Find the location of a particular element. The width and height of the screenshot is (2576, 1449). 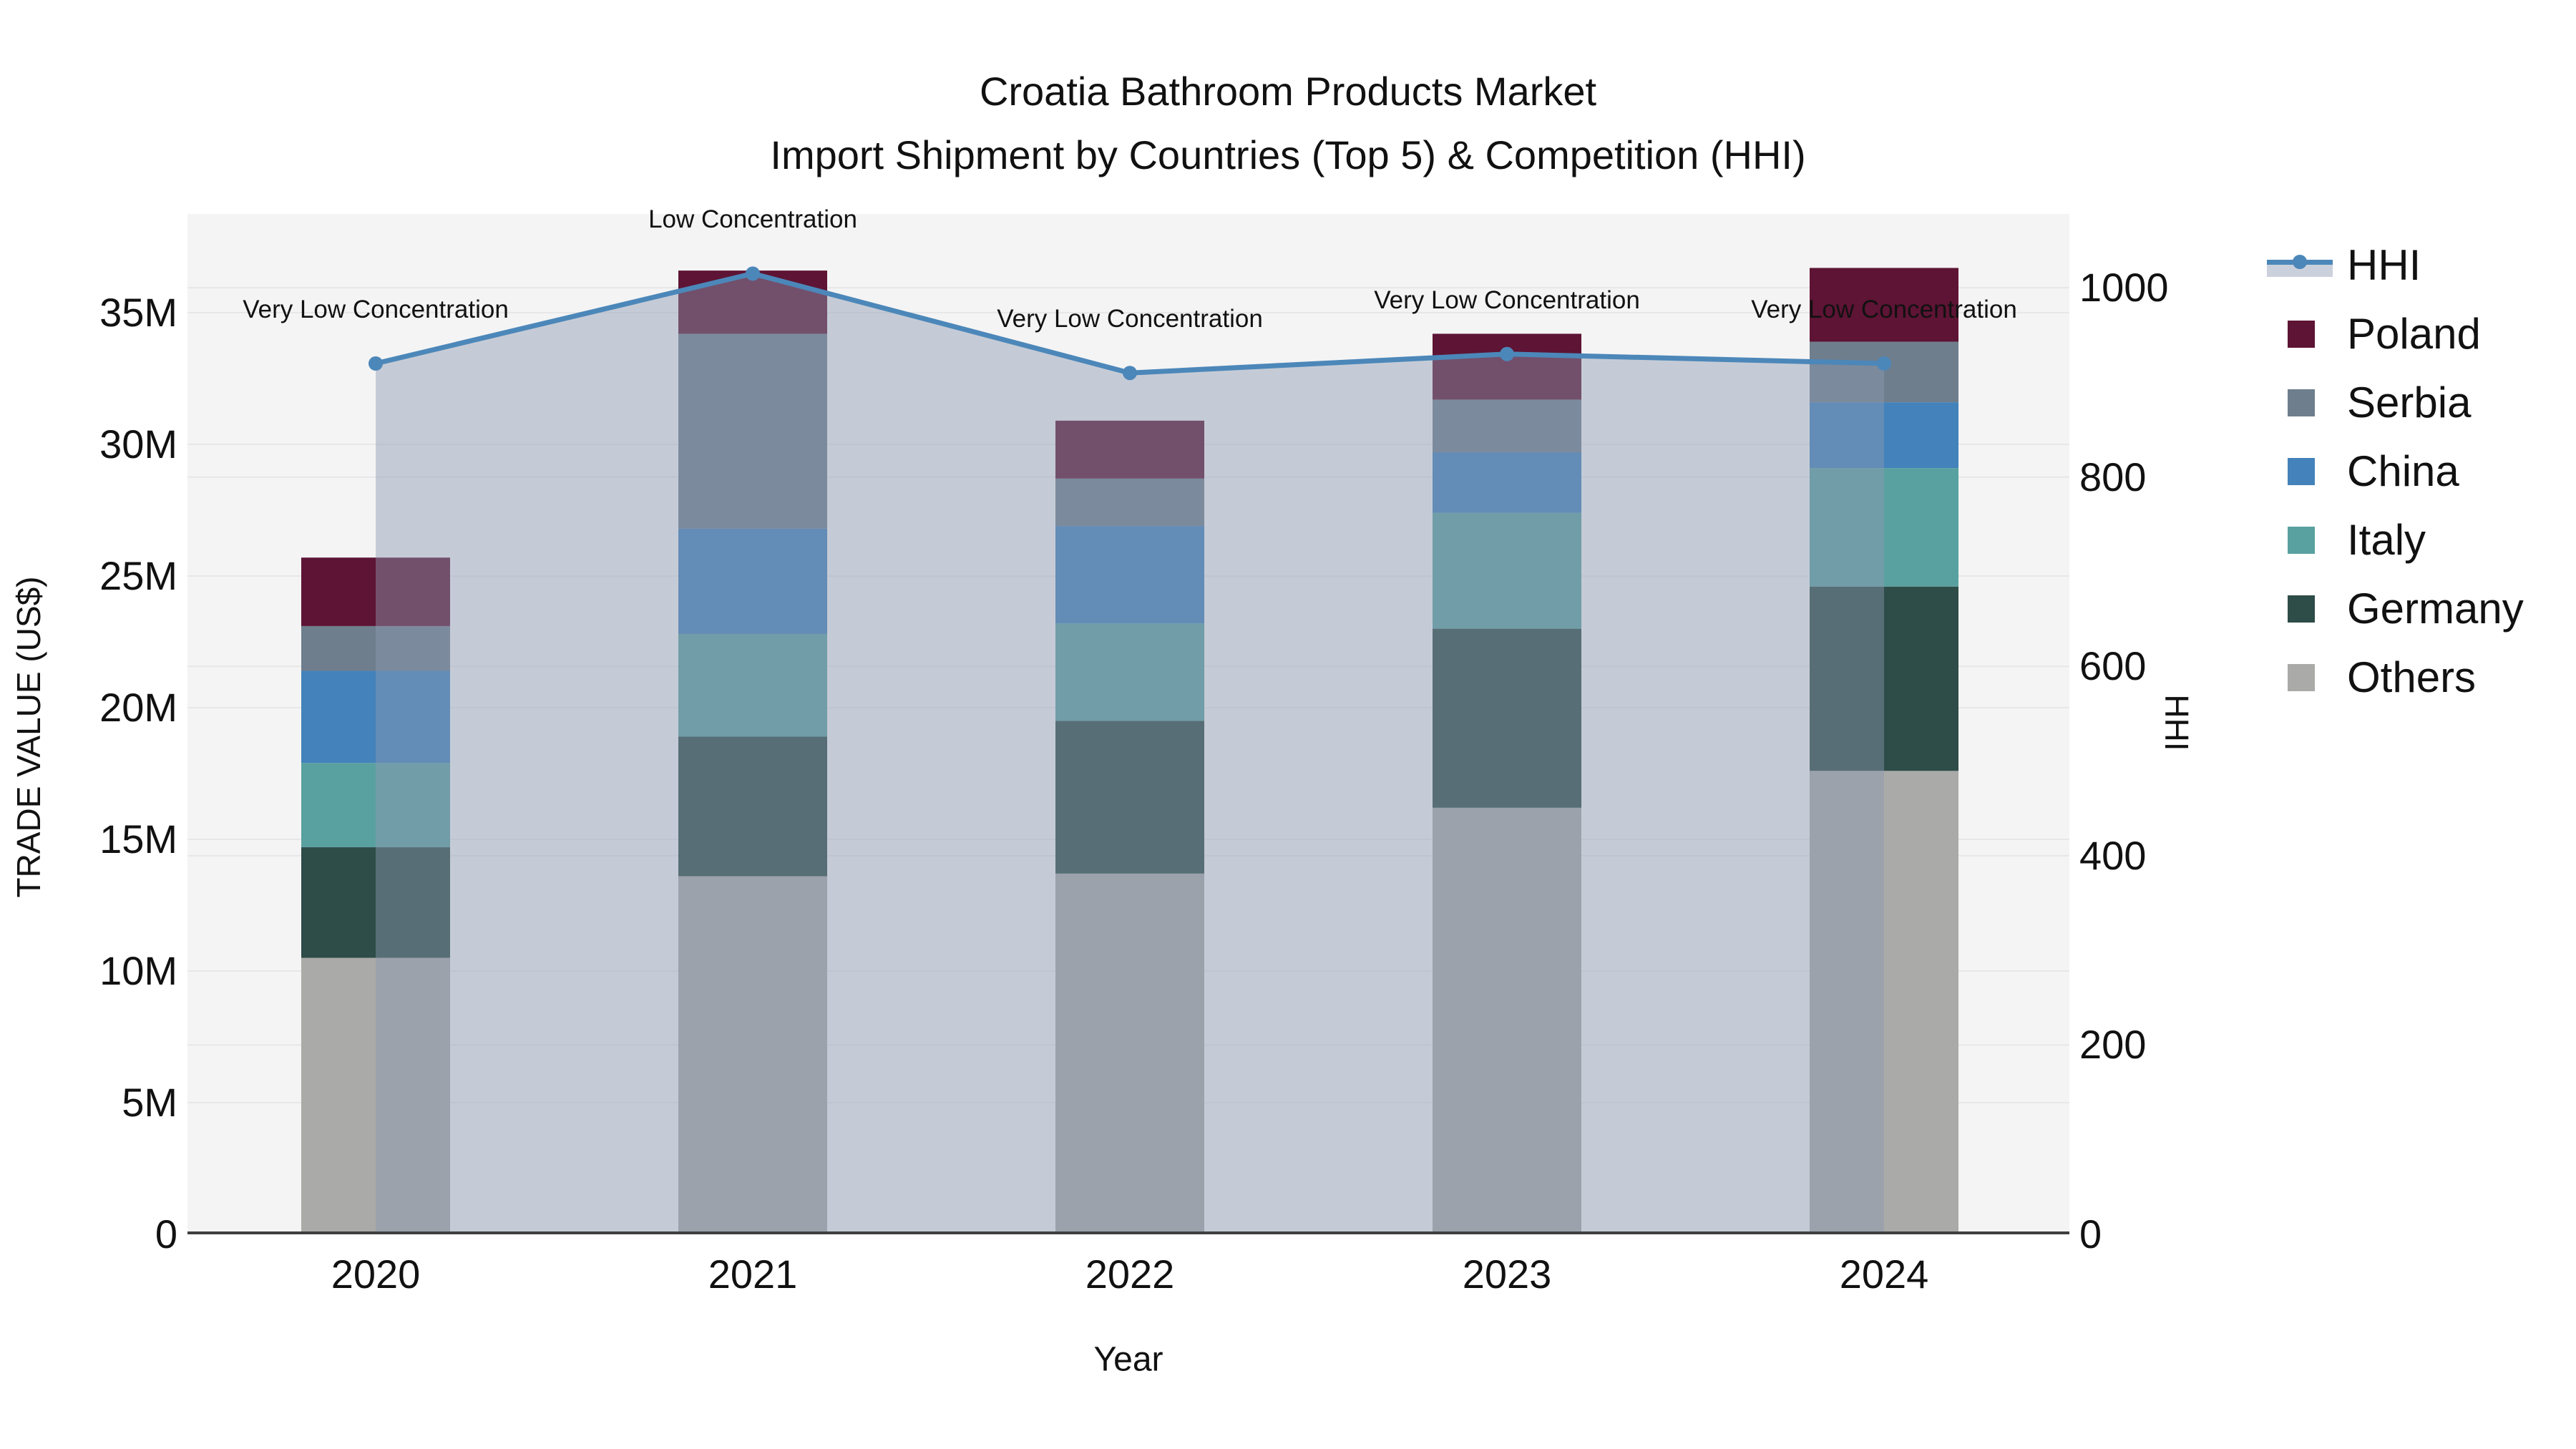

bar-segment-others-2023 is located at coordinates (1507, 1020).